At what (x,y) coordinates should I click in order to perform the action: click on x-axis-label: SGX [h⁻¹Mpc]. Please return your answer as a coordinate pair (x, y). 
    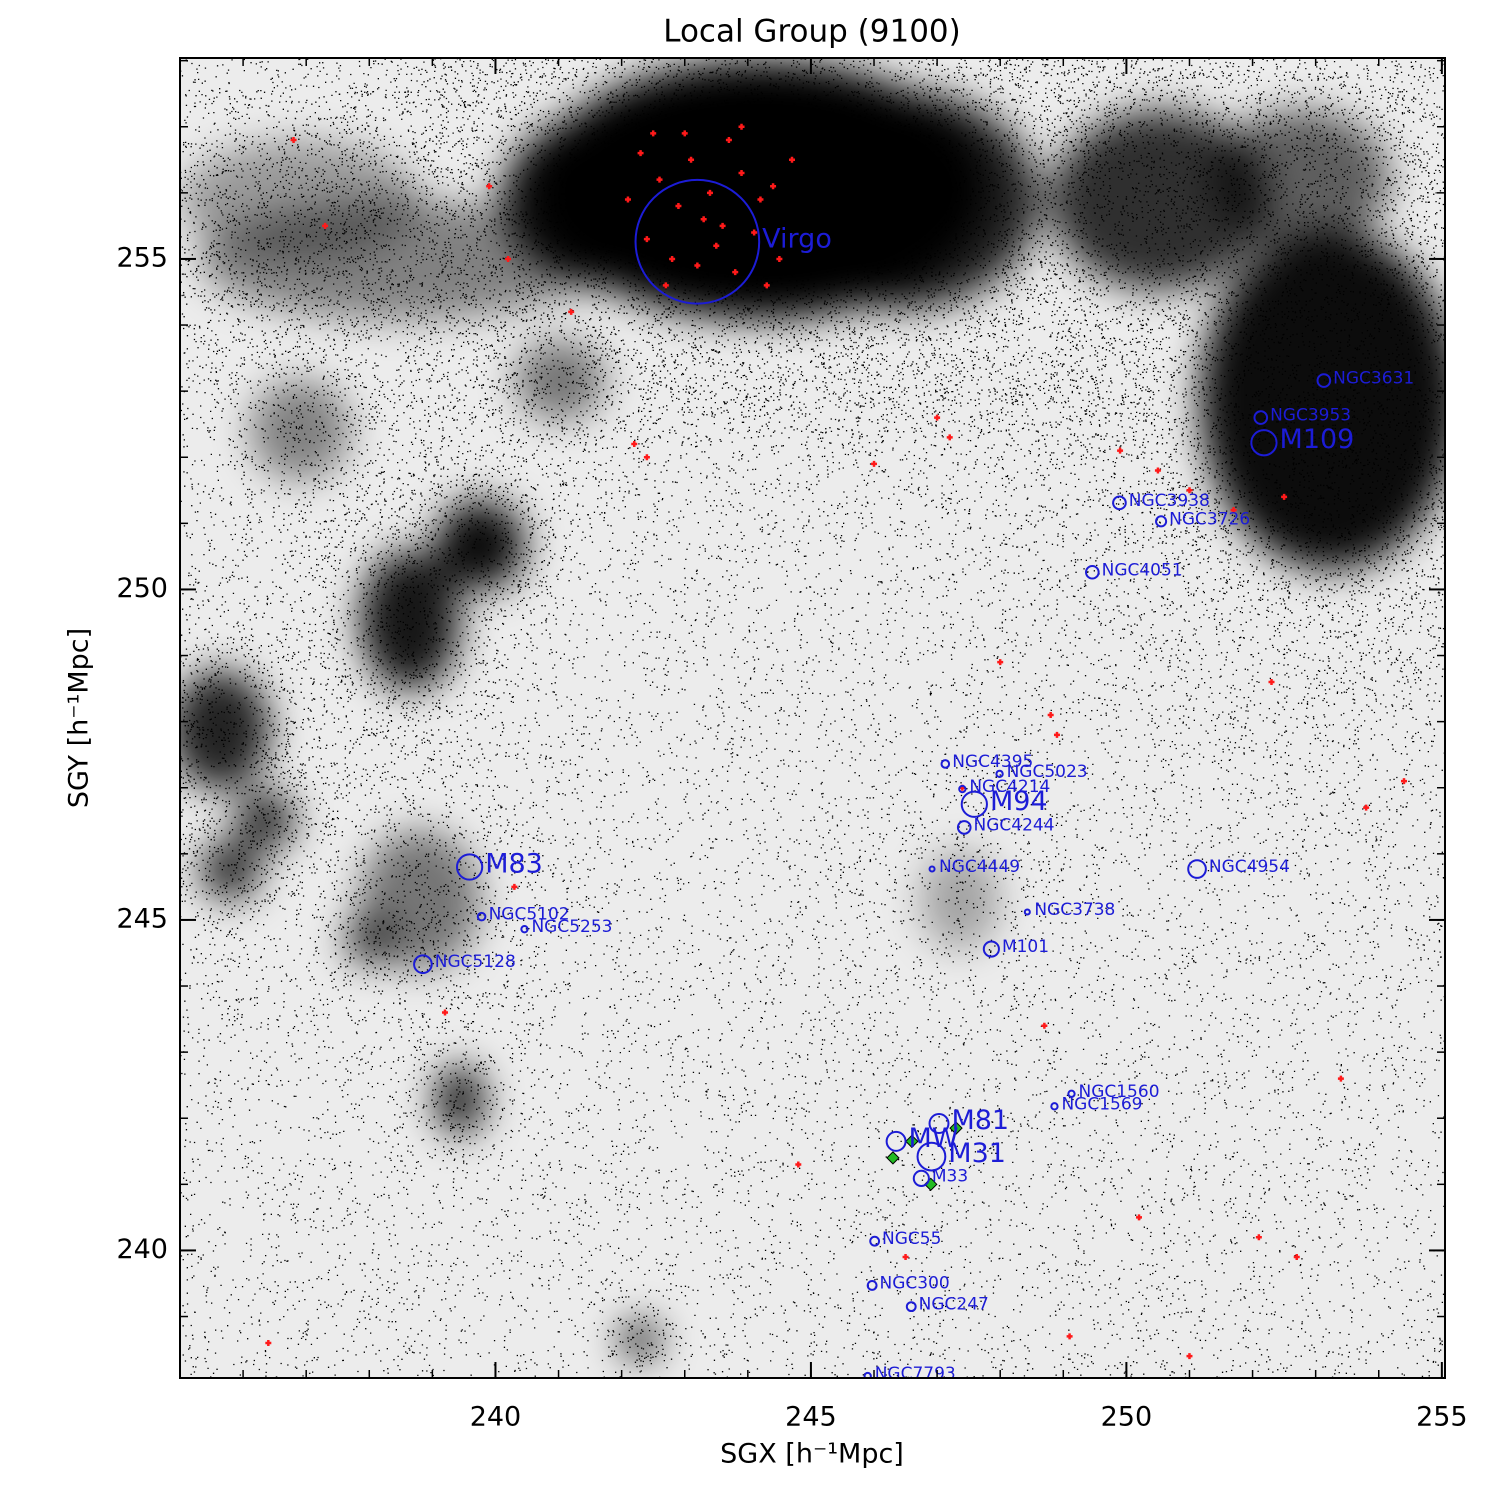
    Looking at the image, I should click on (812, 1454).